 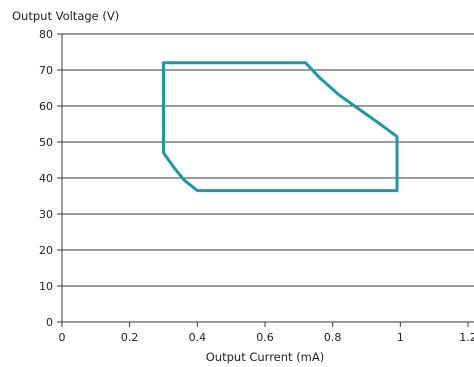 I want to click on x-tick-label-1: 1, so click(x=400, y=337).